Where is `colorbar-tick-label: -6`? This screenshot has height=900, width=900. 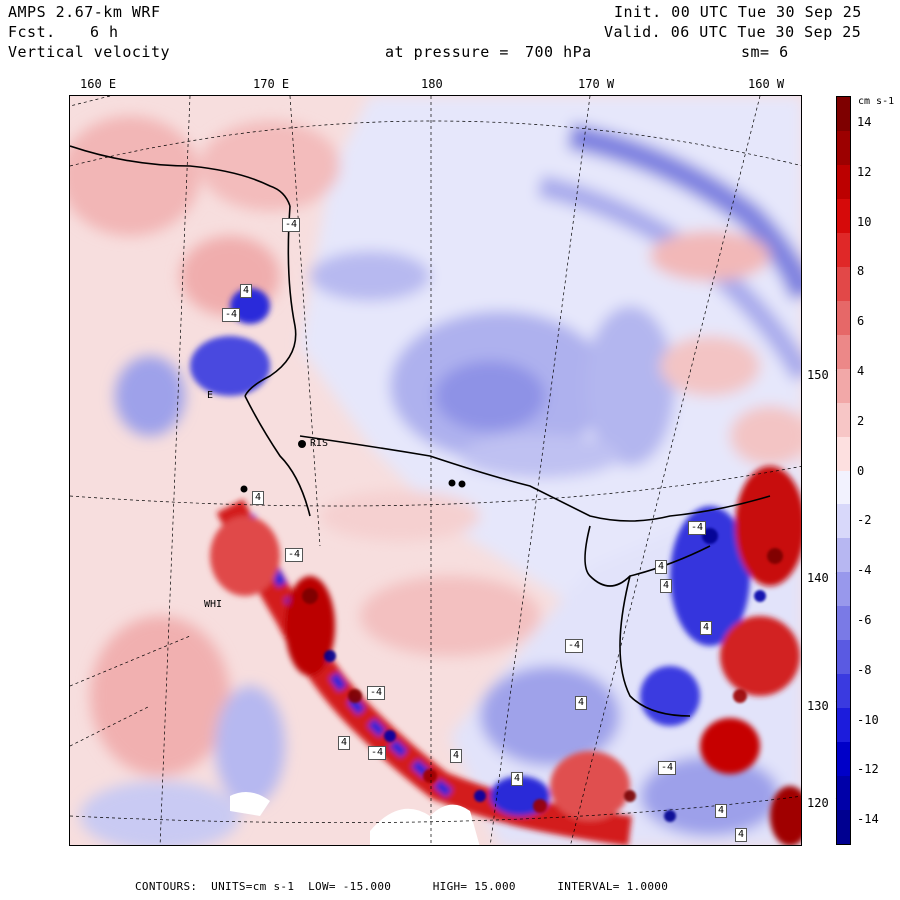
colorbar-tick-label: -6 is located at coordinates (864, 619).